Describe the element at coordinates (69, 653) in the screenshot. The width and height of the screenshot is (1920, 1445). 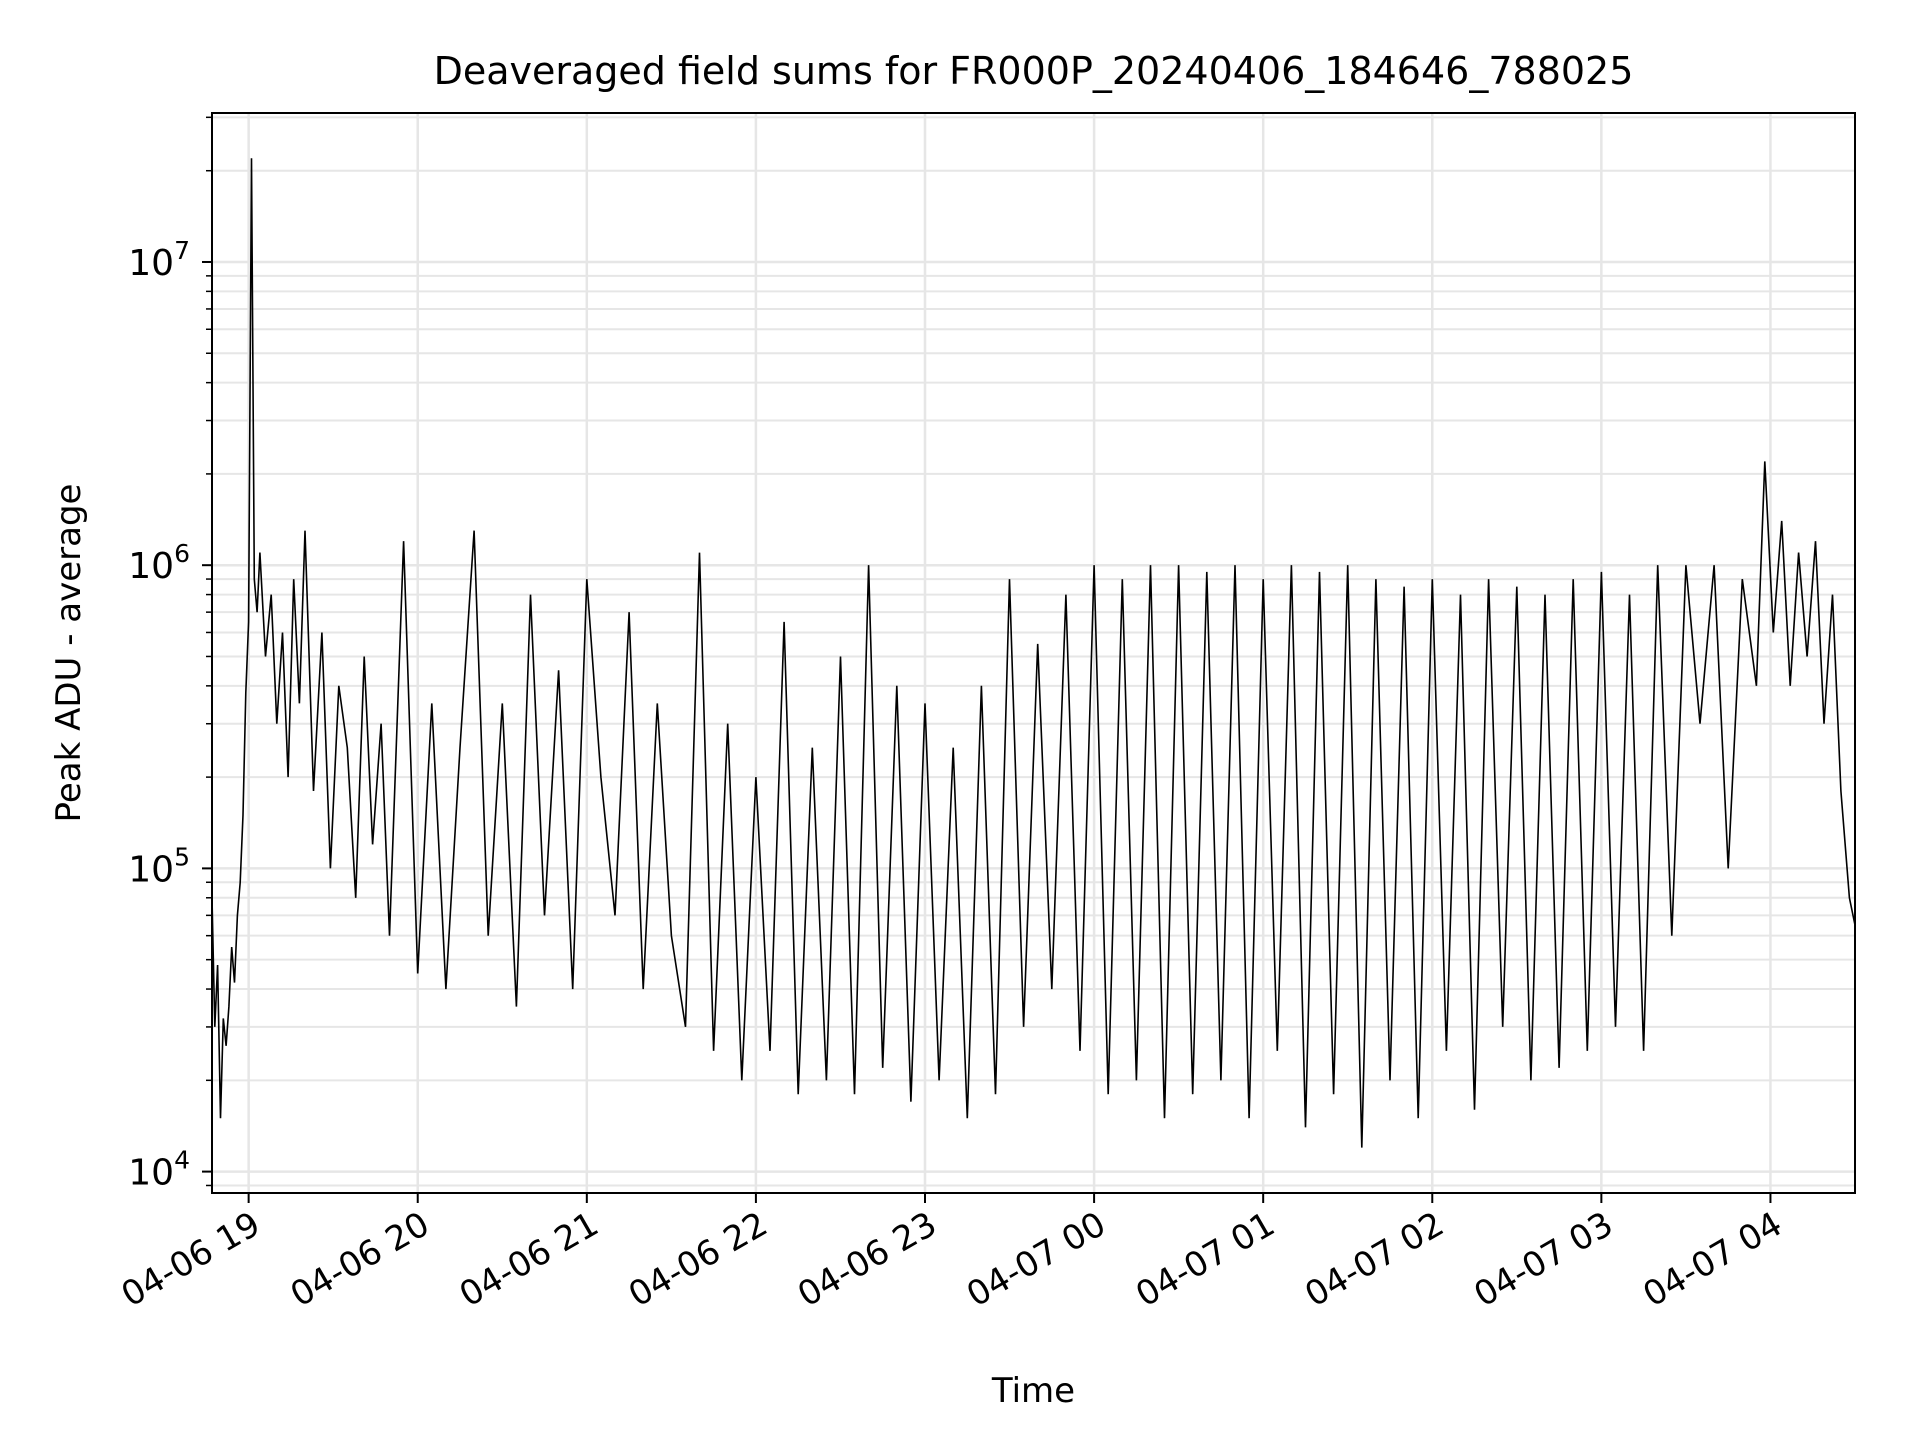
I see `y-axis-label: Peak ADU - average` at that location.